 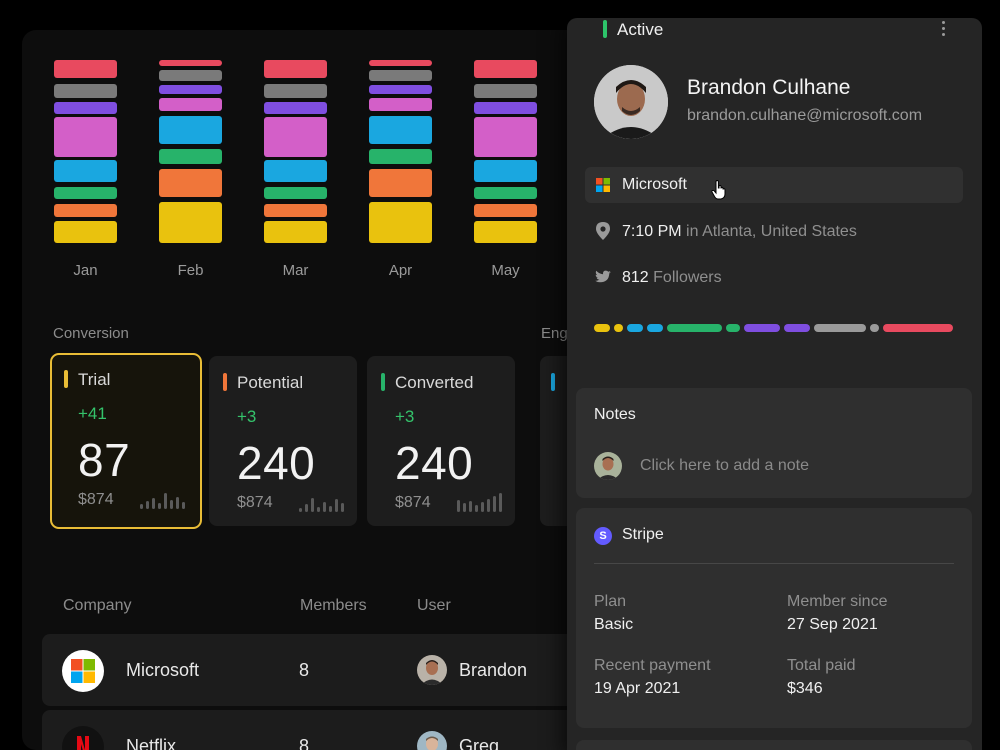 I want to click on activity-timeline, so click(x=773, y=328).